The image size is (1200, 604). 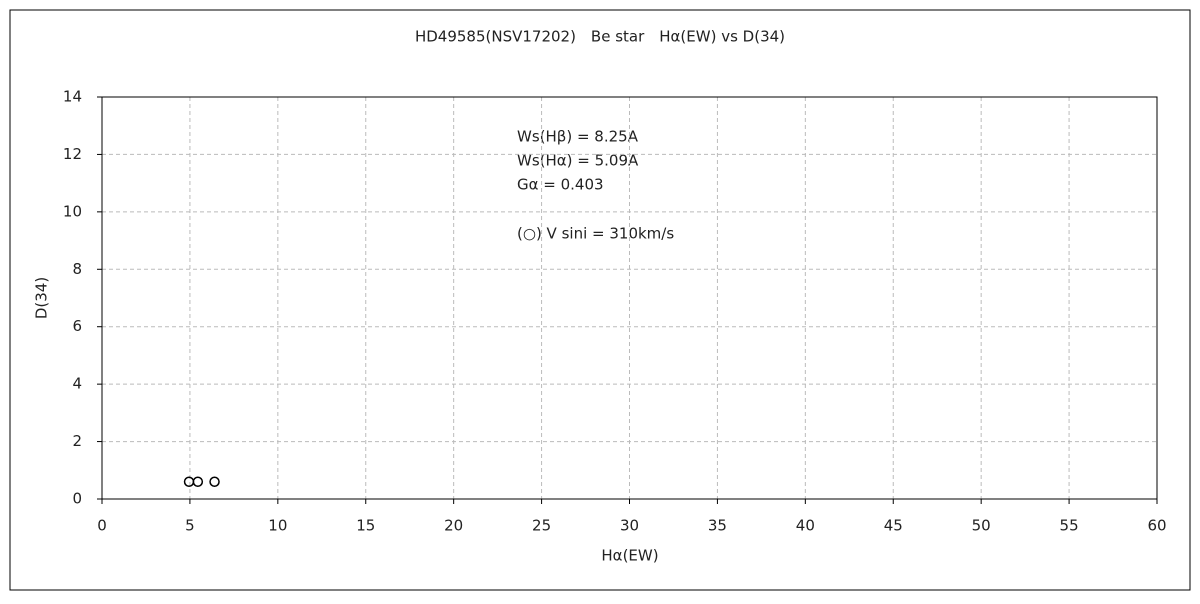 What do you see at coordinates (629, 556) in the screenshot?
I see `x-axis-label: Hα(EW)` at bounding box center [629, 556].